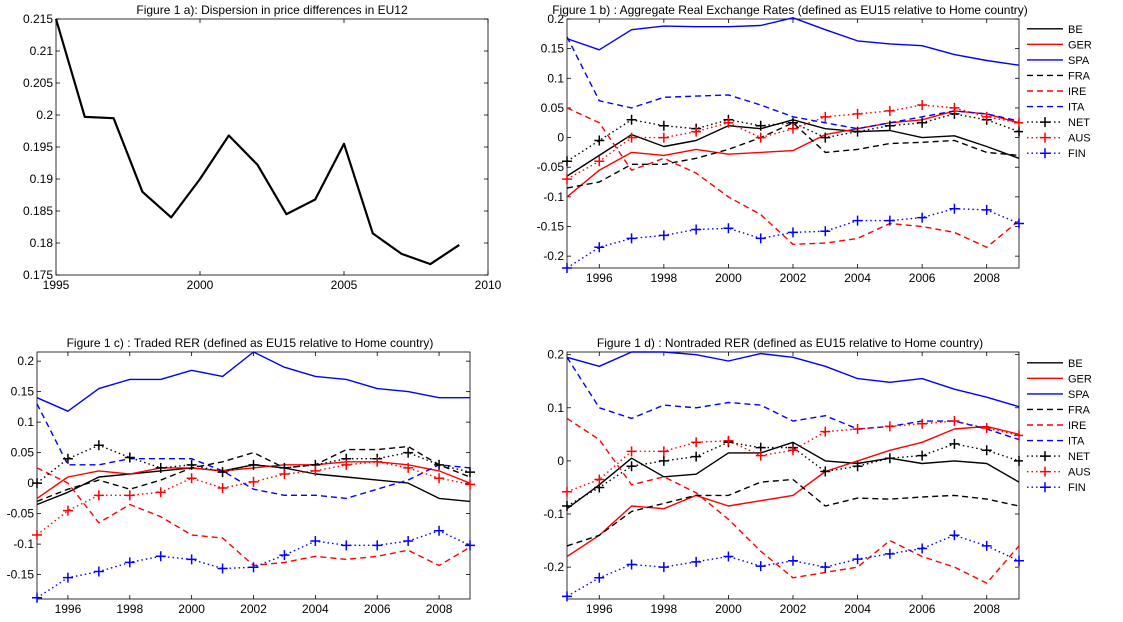 The width and height of the screenshot is (1123, 622). I want to click on legend-label: NET, so click(1079, 123).